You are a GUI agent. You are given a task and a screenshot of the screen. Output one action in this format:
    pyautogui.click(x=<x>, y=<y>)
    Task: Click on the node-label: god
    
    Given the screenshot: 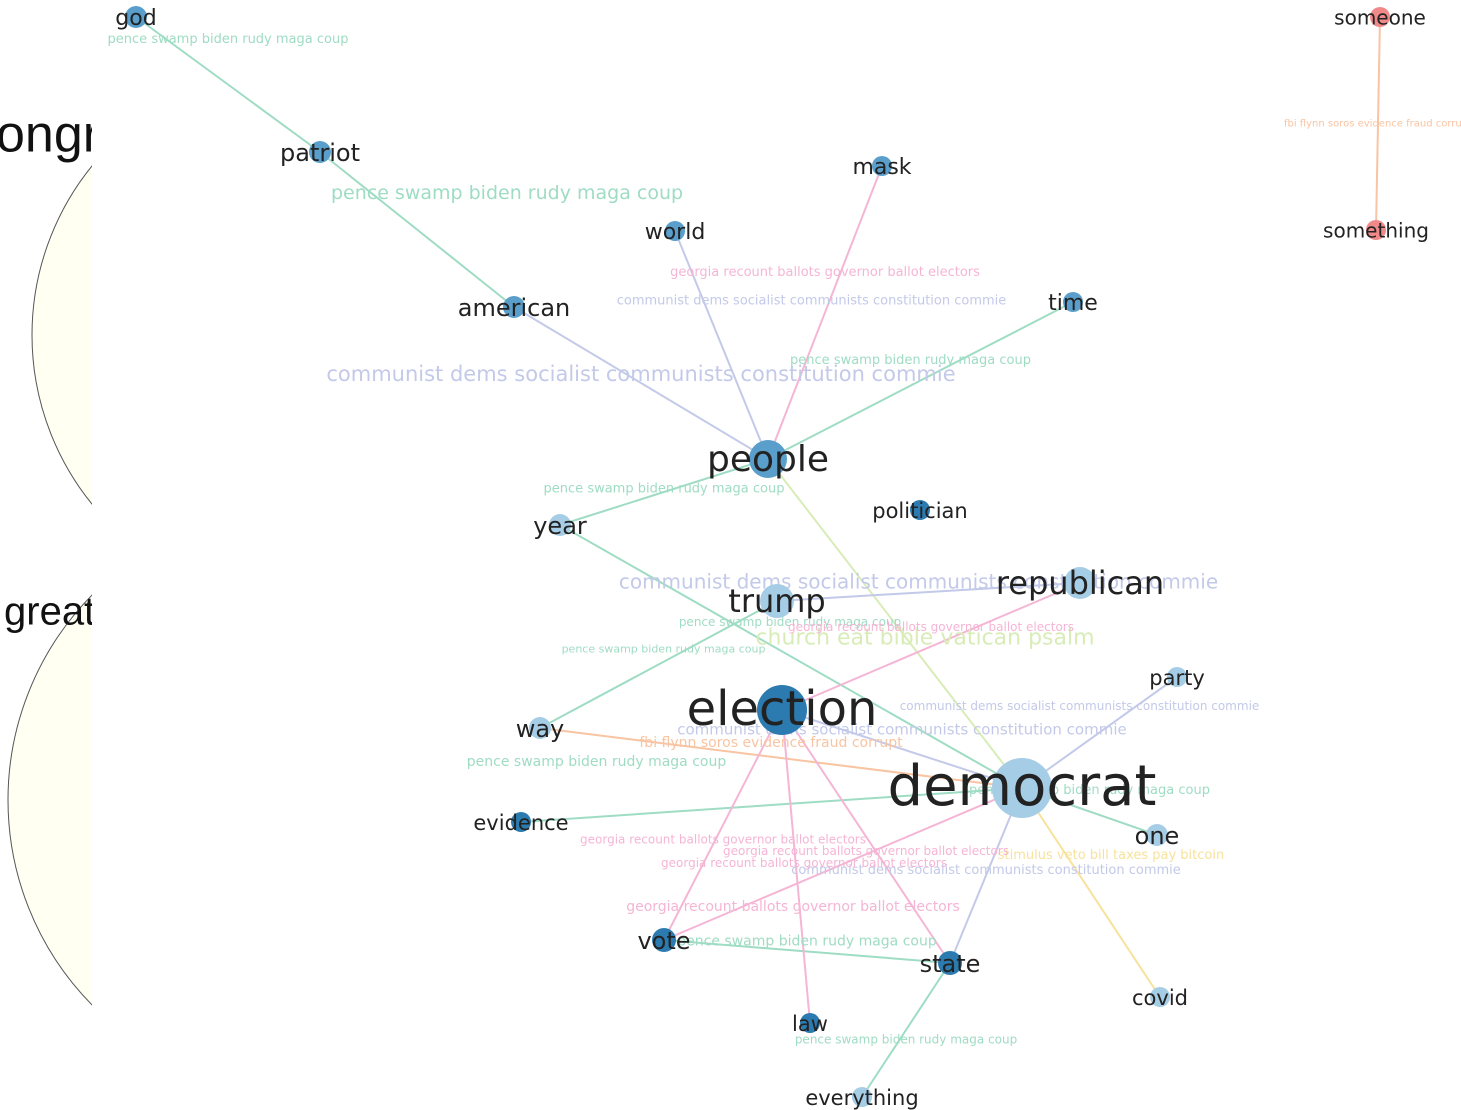 What is the action you would take?
    pyautogui.click(x=135, y=18)
    